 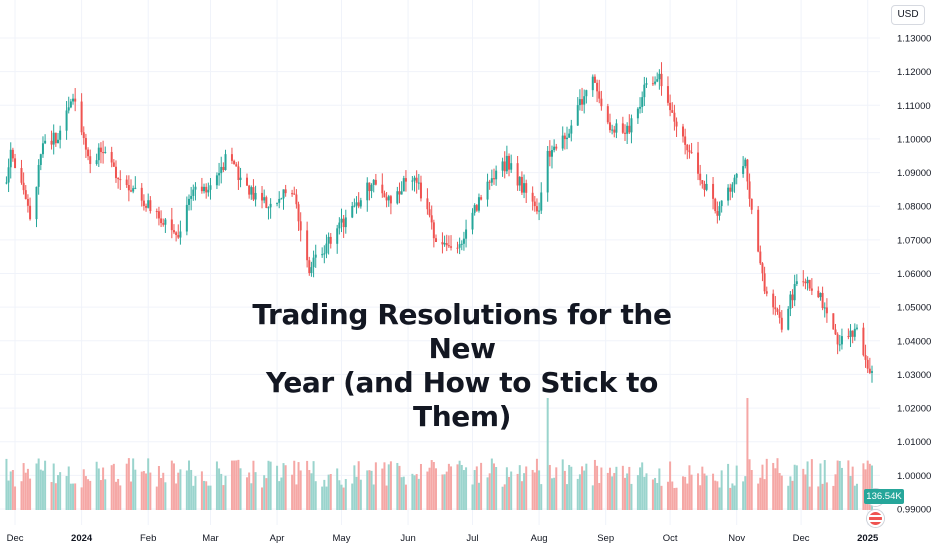 I want to click on y-tick-label: 1.08000, so click(x=914, y=207).